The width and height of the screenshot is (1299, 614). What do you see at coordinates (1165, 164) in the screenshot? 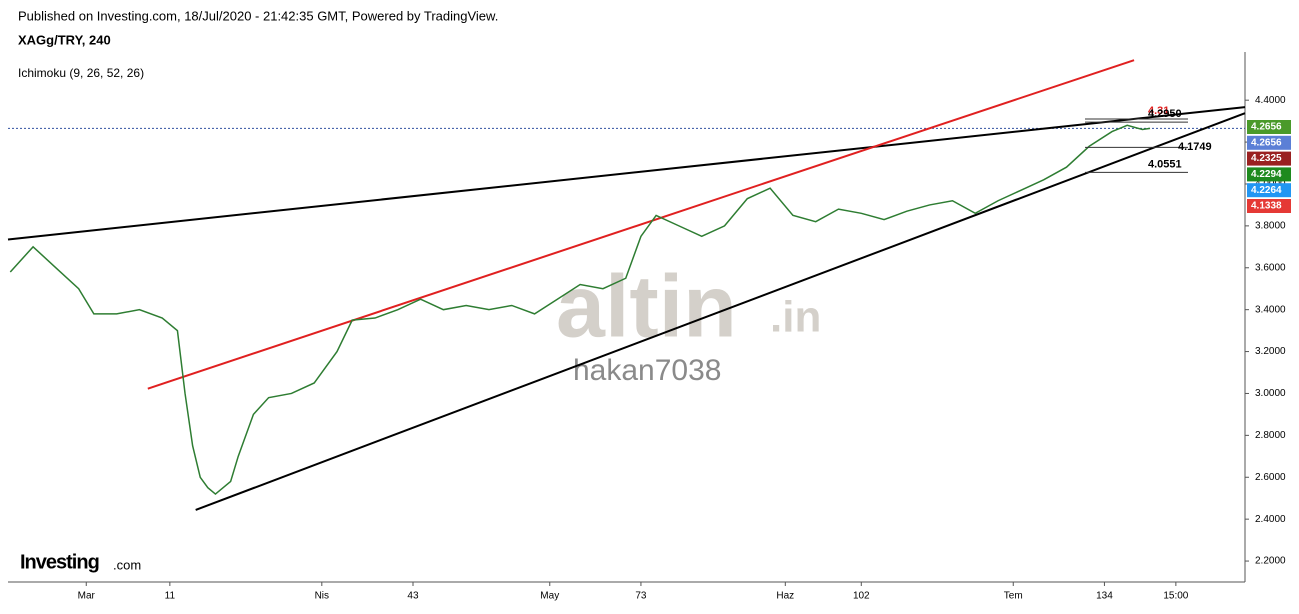
I see `annotation-label: 4.0551` at bounding box center [1165, 164].